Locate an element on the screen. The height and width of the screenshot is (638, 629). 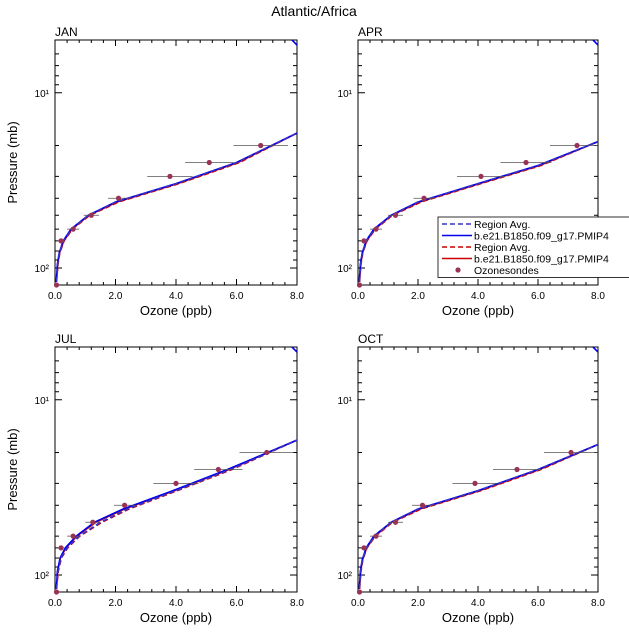
legend-marker is located at coordinates (458, 270).